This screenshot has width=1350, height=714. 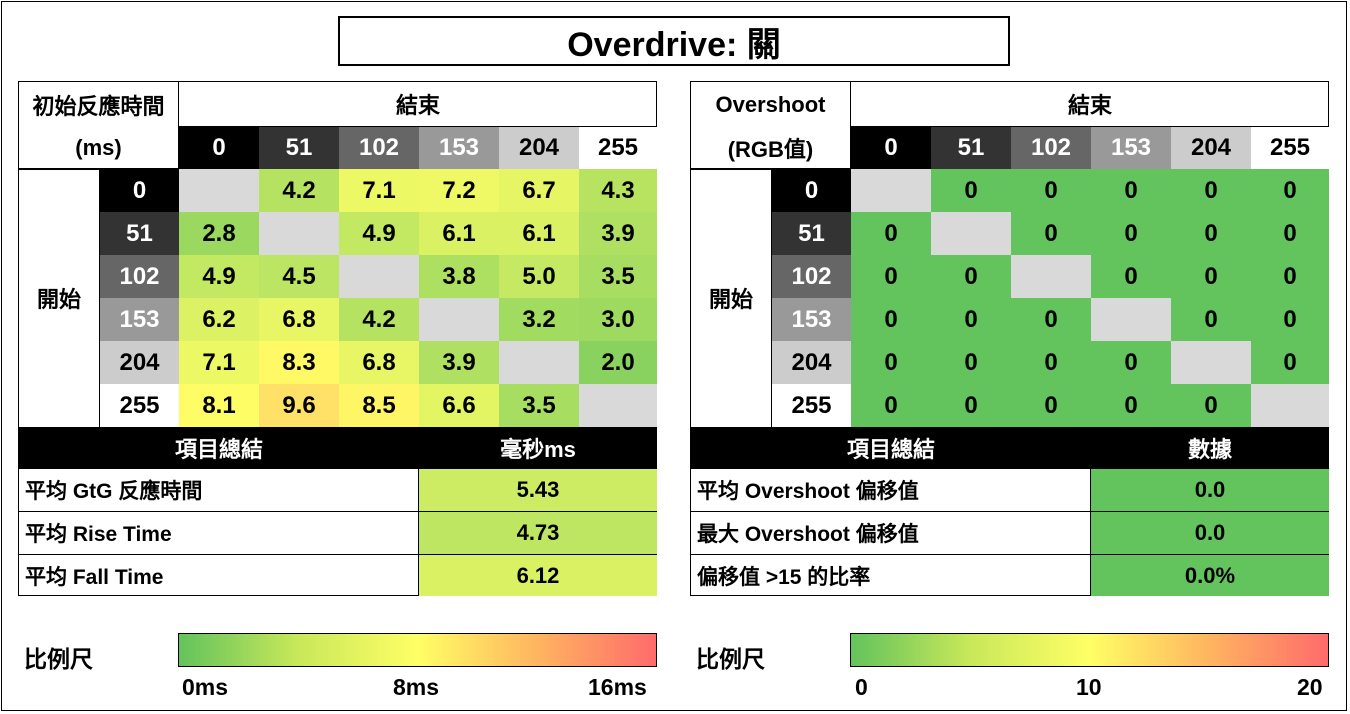 I want to click on os-row-header: 0, so click(x=811, y=190).